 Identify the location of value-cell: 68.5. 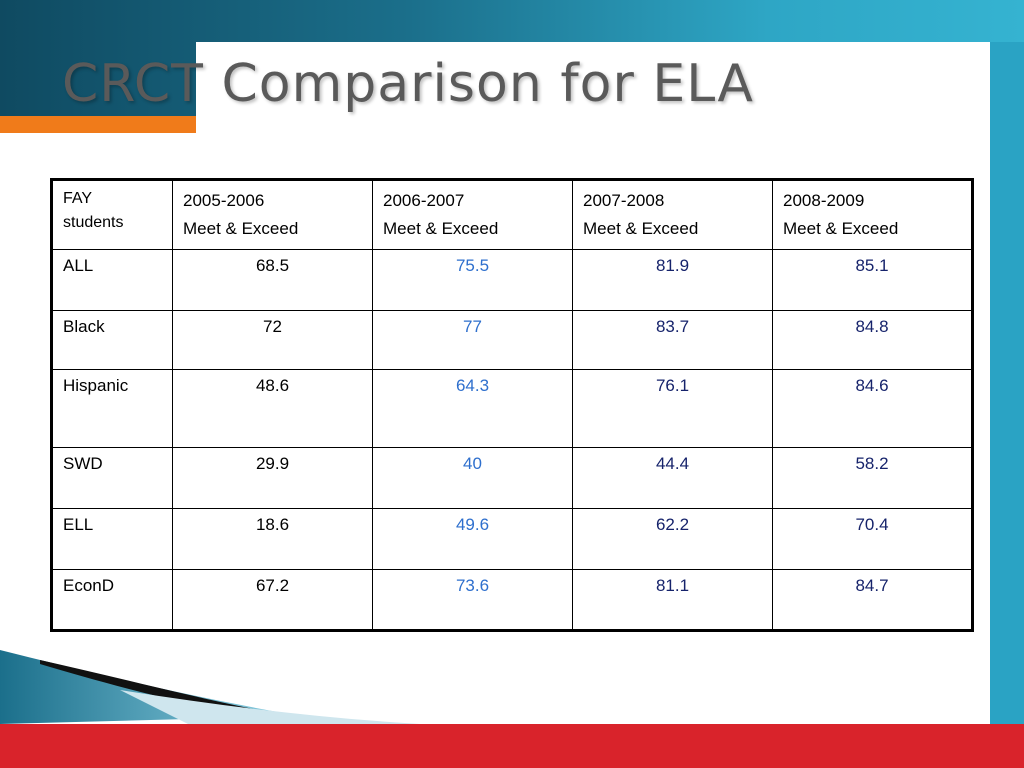
(272, 280).